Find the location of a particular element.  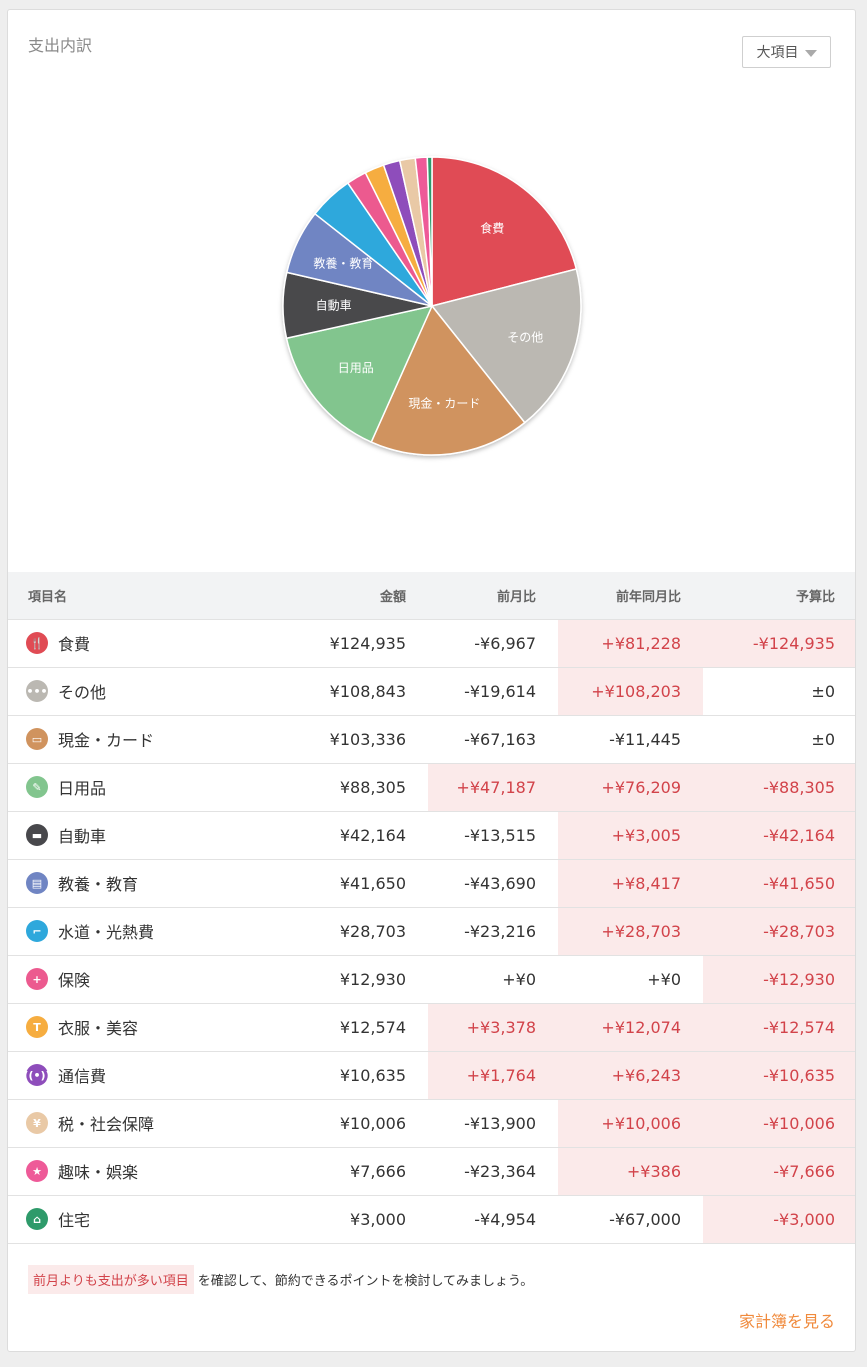

budget-cell: -¥42,164 is located at coordinates (779, 835).